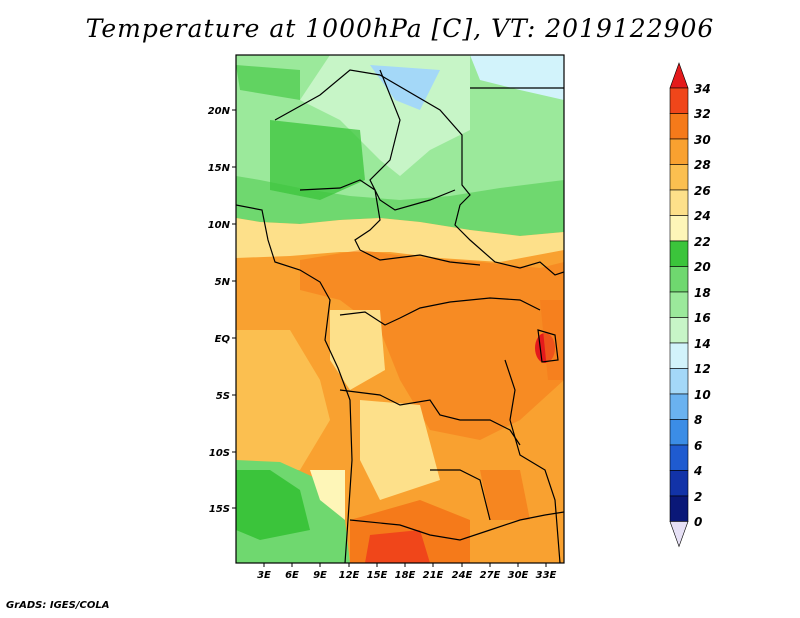 This screenshot has width=800, height=618. I want to click on colorbar-label: 0, so click(698, 522).